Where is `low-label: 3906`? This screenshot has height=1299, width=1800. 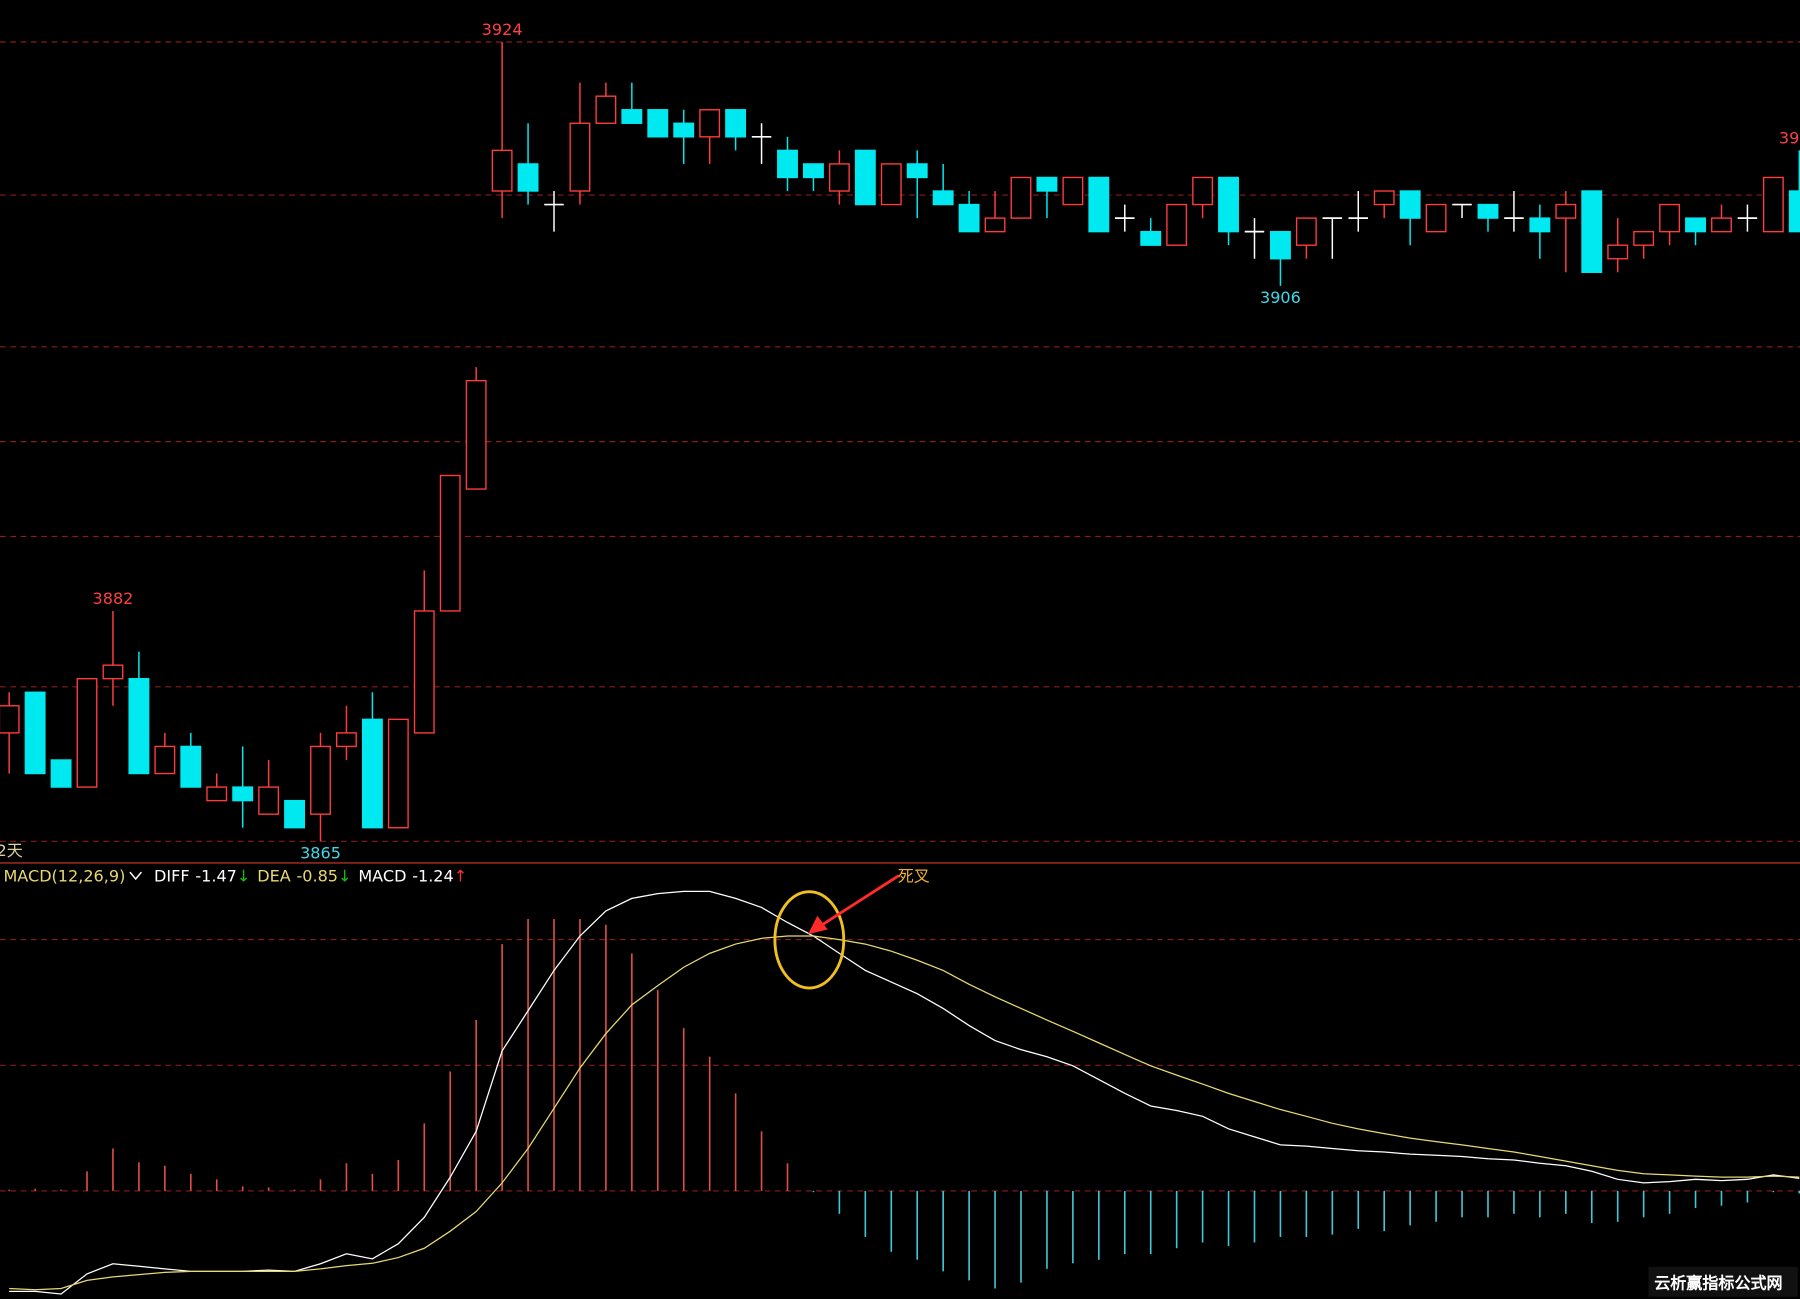
low-label: 3906 is located at coordinates (1280, 297).